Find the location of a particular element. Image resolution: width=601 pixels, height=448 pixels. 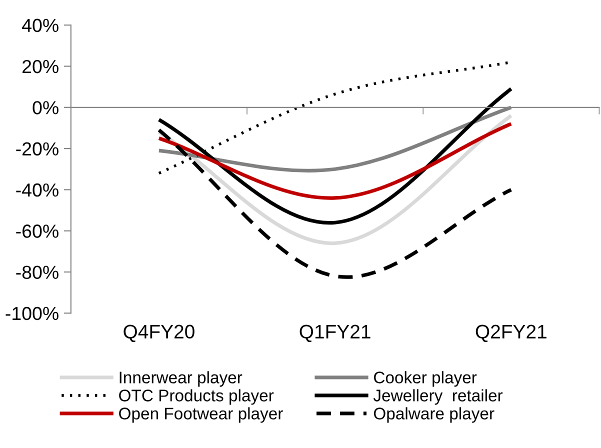

x-tick-label: Q1FY21 is located at coordinates (335, 333).